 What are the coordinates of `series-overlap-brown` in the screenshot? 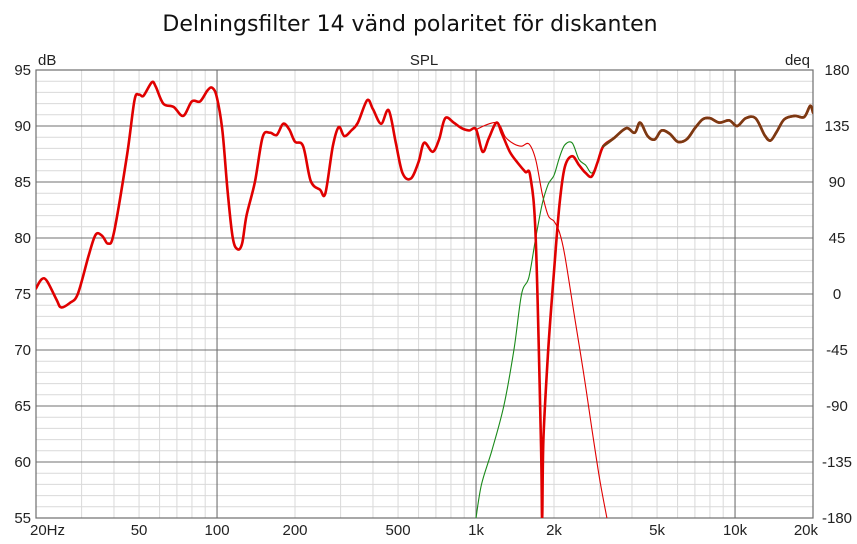 It's located at (707, 126).